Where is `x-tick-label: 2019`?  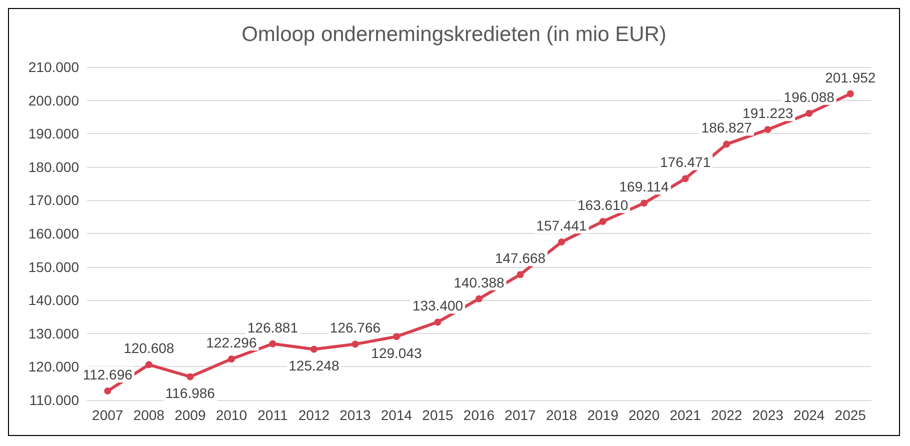
x-tick-label: 2019 is located at coordinates (603, 415).